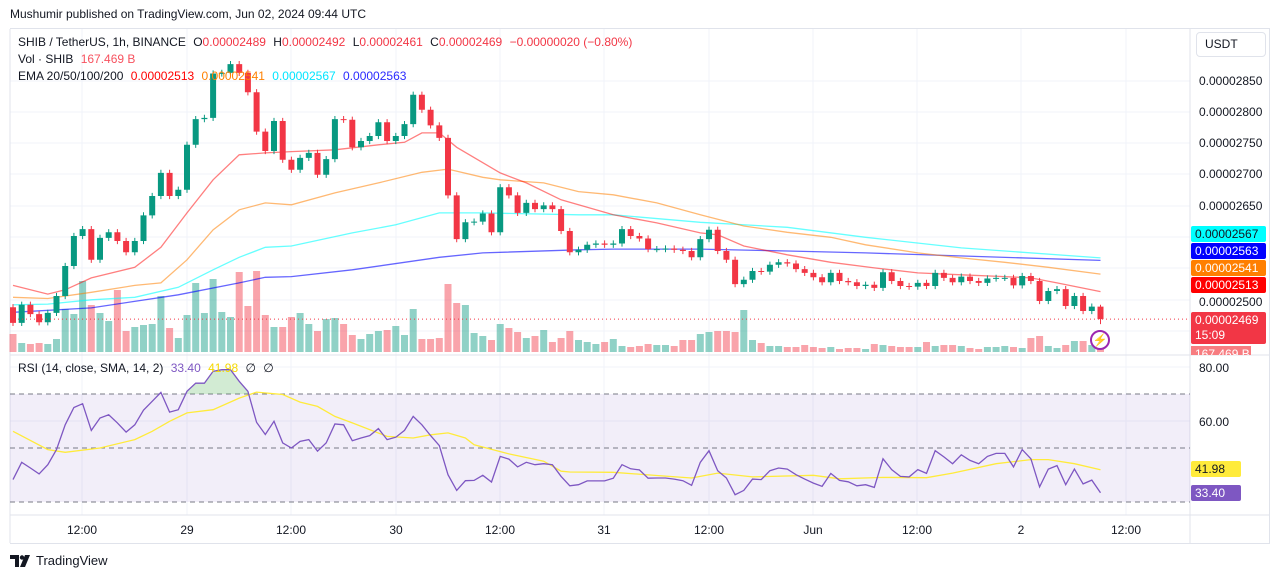  Describe the element at coordinates (71, 76) in the screenshot. I see `ema-label: EMA 20/50/100/200` at that location.